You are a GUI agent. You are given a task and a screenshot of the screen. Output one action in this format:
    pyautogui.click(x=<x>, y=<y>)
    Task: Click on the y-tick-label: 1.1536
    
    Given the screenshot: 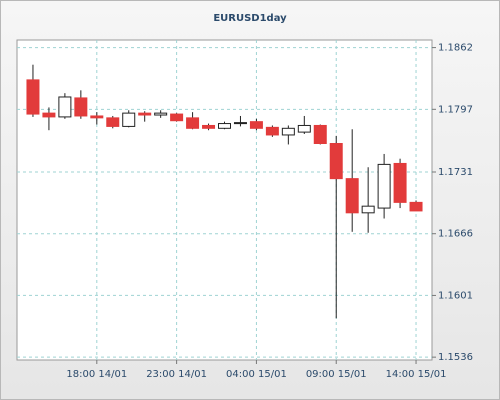 What is the action you would take?
    pyautogui.click(x=455, y=357)
    